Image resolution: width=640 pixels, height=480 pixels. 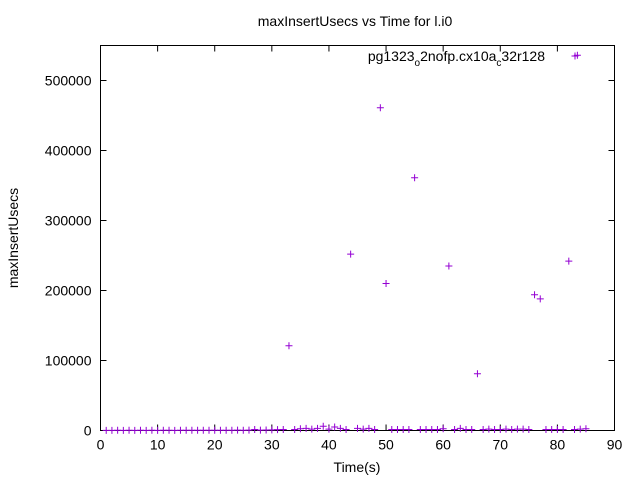 What do you see at coordinates (498, 63) in the screenshot?
I see `legend-sub-2: c` at bounding box center [498, 63].